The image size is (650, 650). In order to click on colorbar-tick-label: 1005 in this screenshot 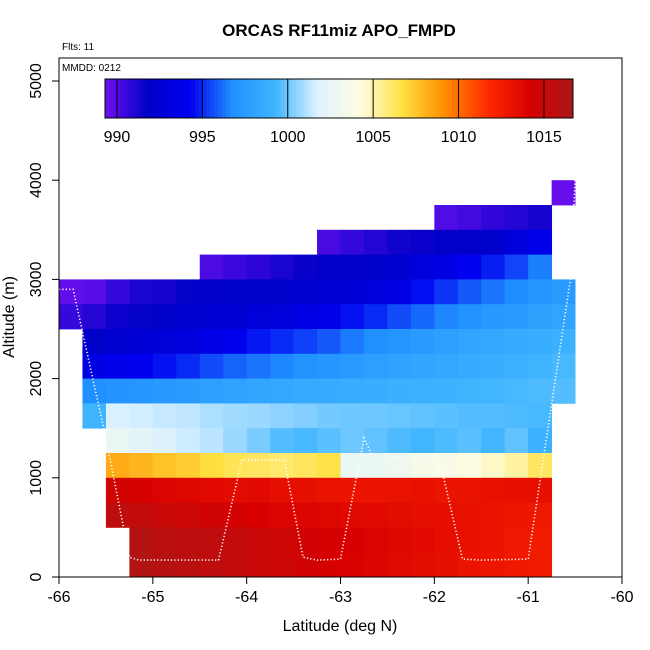, I will do `click(373, 137)`.